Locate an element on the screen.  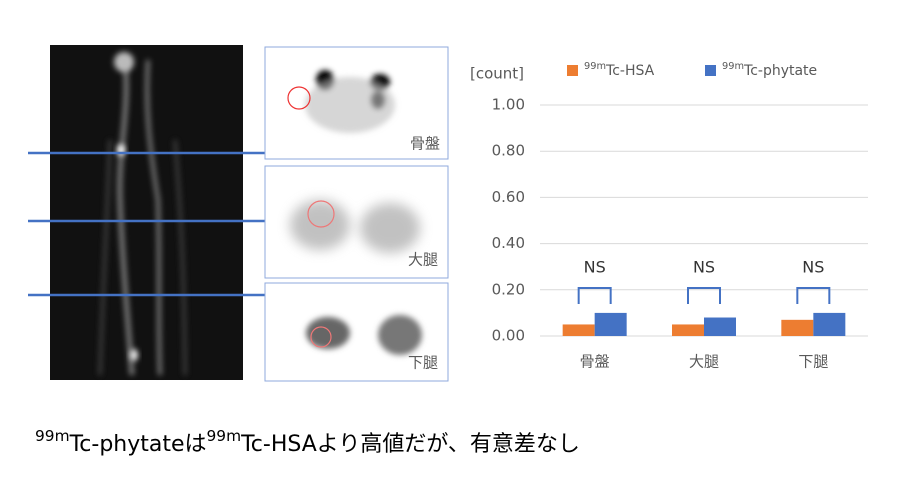
scan-panel: 大腿 is located at coordinates (356, 222).